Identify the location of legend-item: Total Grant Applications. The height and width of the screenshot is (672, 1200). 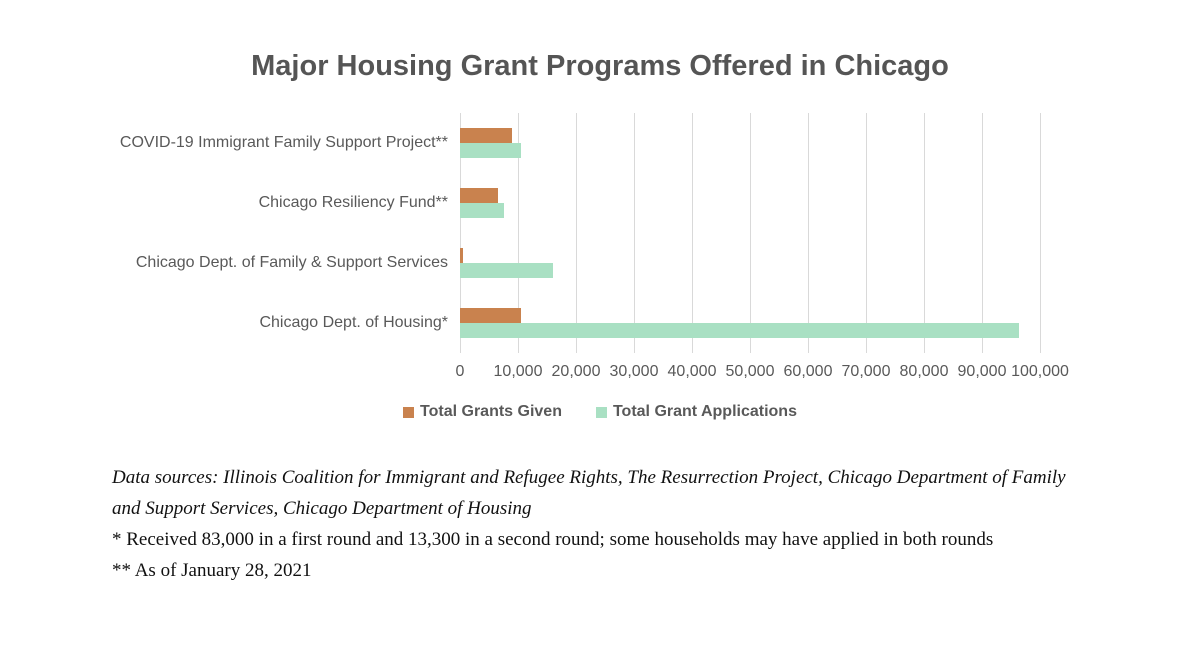
(696, 412).